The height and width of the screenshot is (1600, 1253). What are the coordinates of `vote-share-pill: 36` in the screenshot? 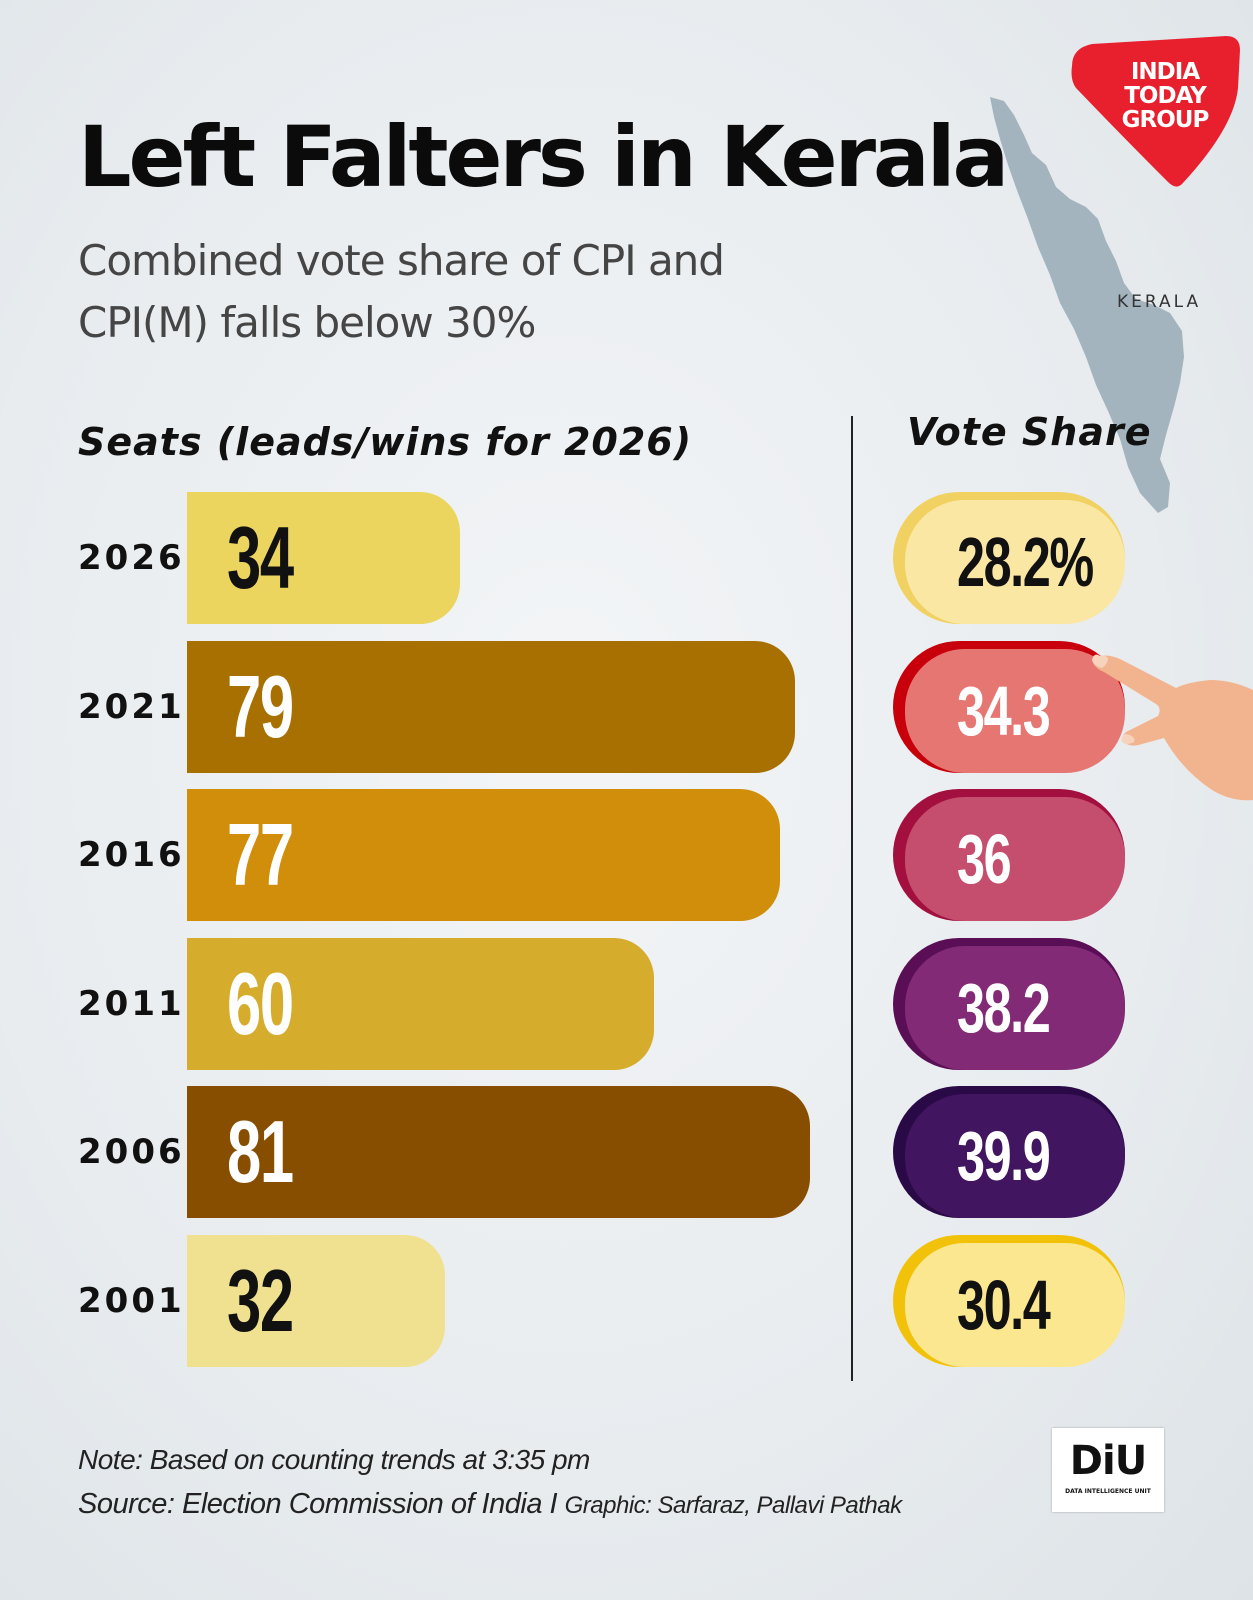 It's located at (1009, 855).